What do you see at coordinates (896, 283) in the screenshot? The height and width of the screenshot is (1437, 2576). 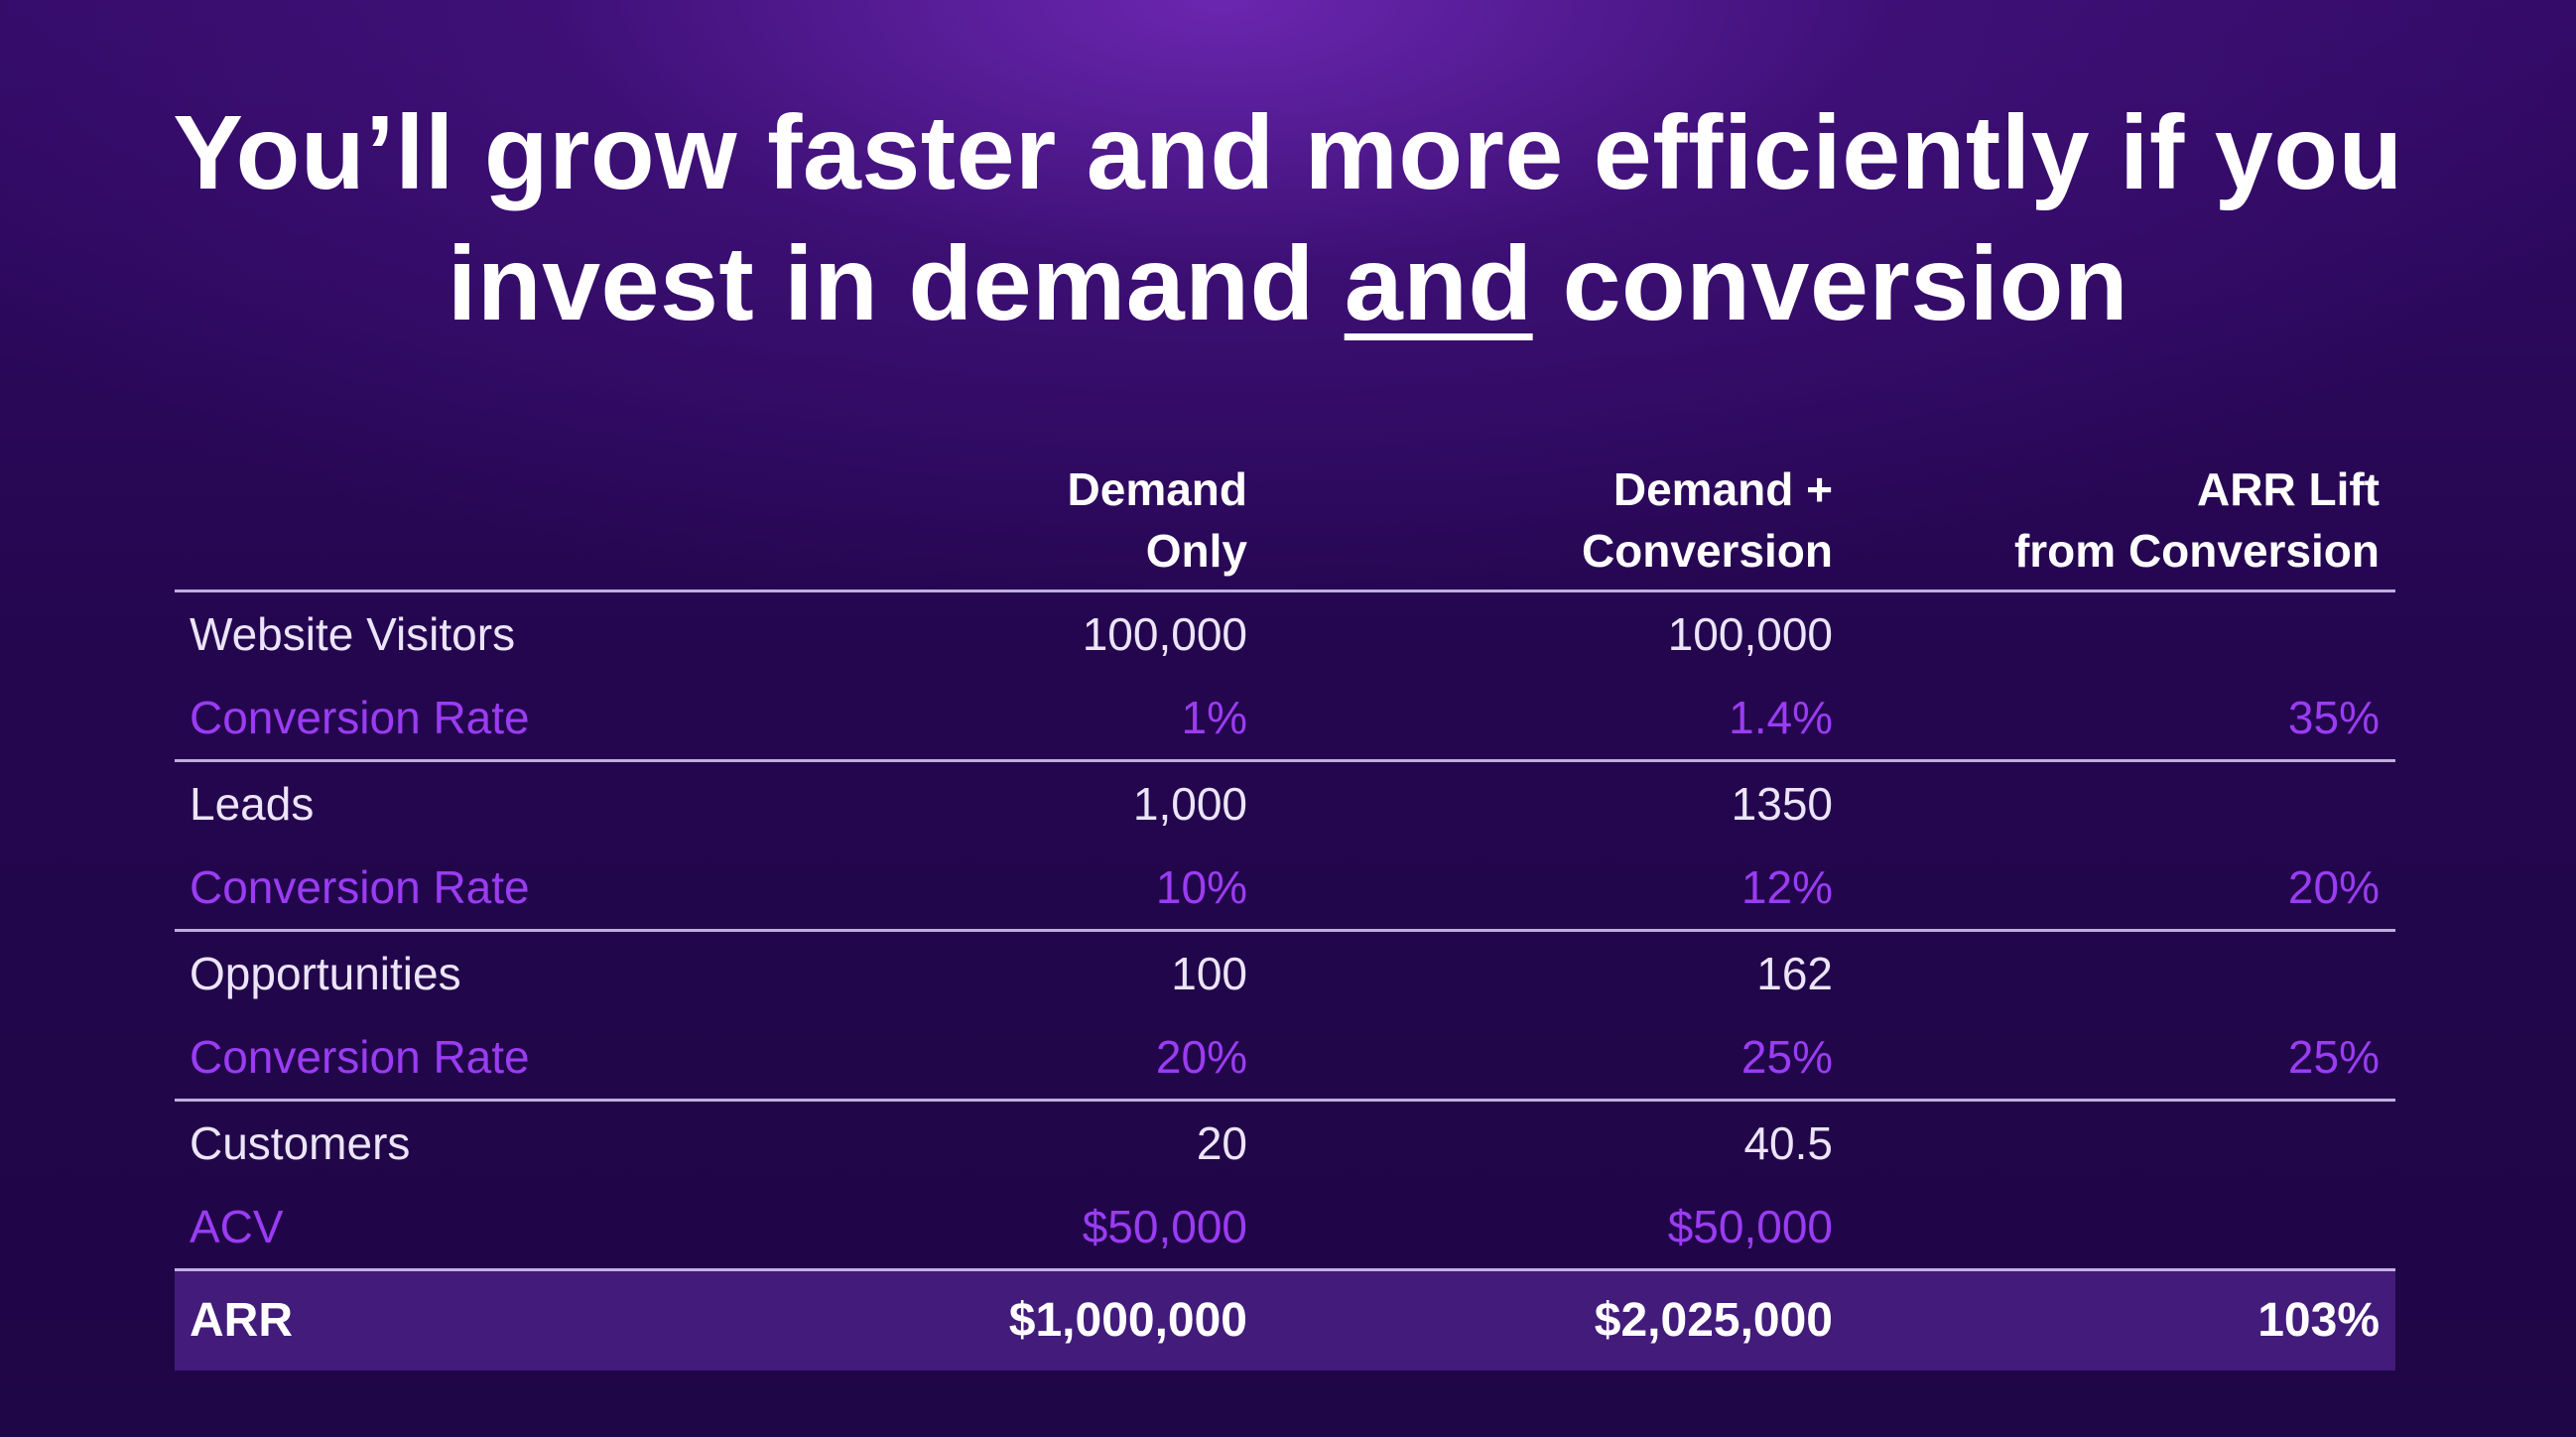 I see `title-line-2-start: invest in demand` at bounding box center [896, 283].